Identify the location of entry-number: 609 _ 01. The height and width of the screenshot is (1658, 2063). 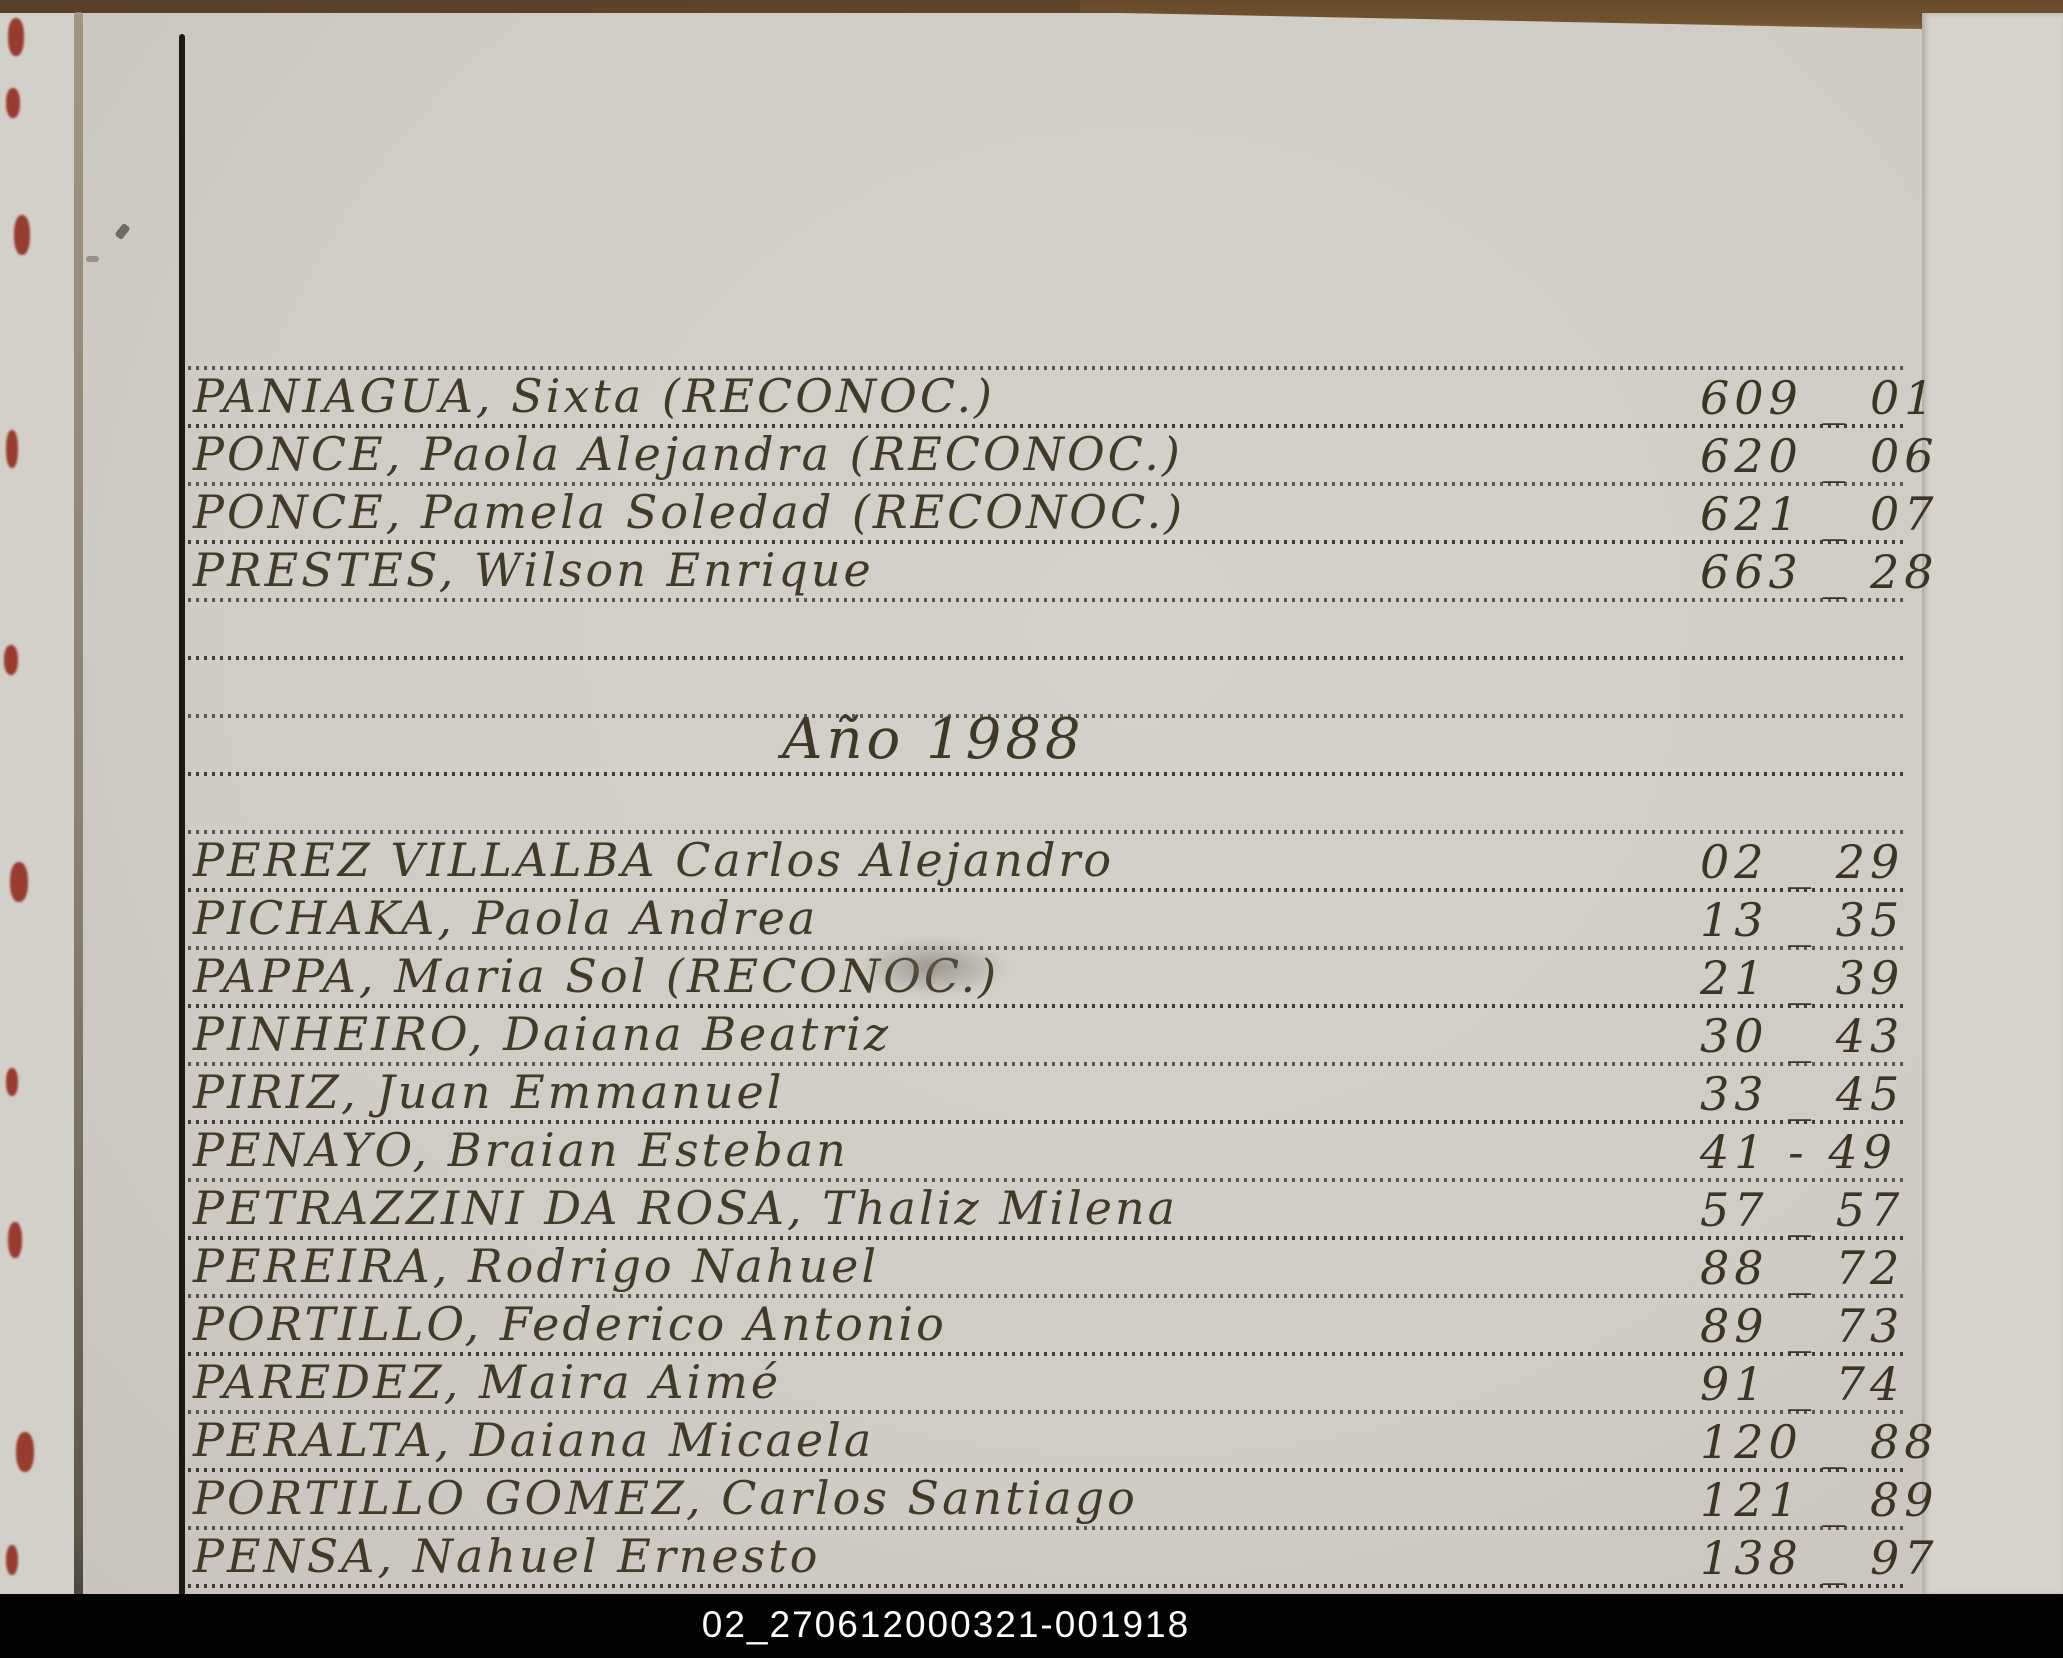
(1819, 398).